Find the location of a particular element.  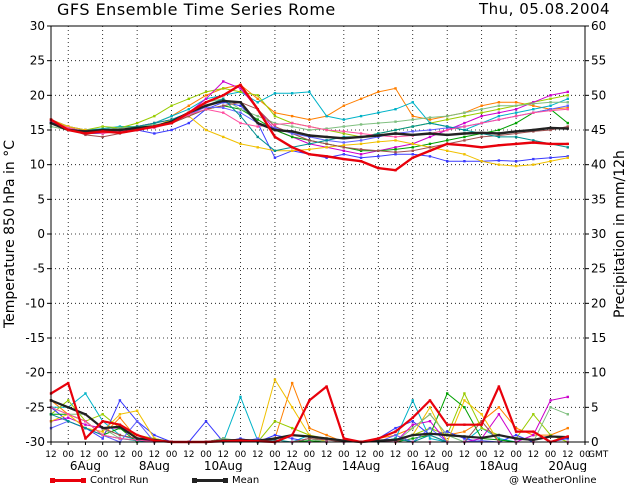

legend-mean: Mean is located at coordinates (225, 480).